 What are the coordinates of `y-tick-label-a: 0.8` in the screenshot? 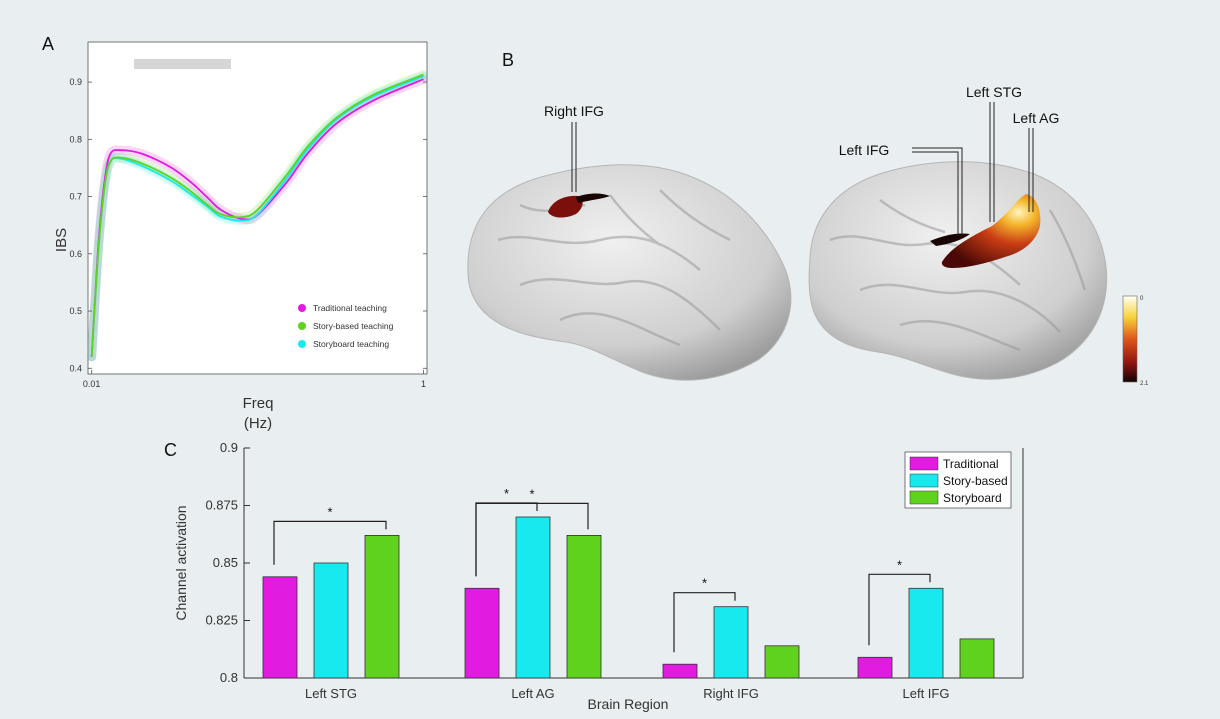 It's located at (75, 139).